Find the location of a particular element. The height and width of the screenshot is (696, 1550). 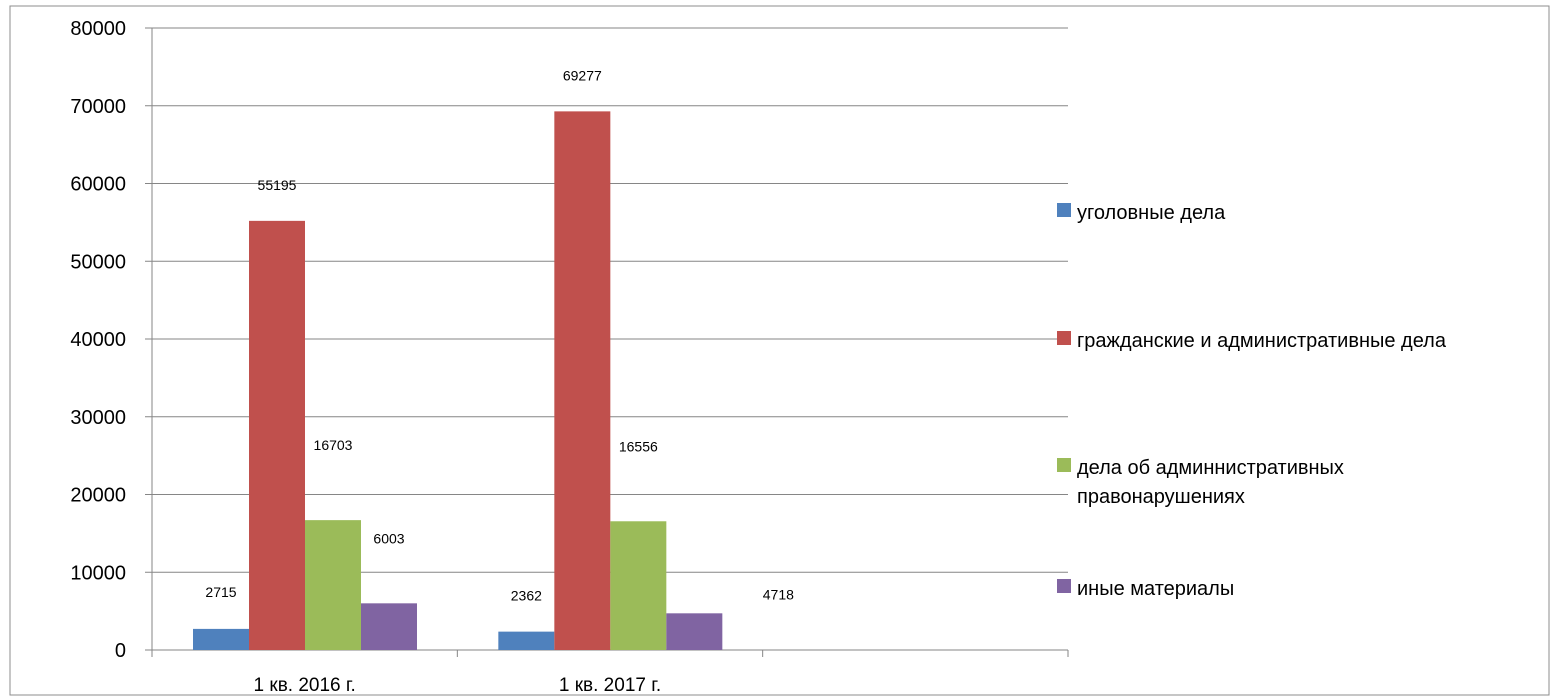

y-tick-label: 40000 is located at coordinates (98, 340).